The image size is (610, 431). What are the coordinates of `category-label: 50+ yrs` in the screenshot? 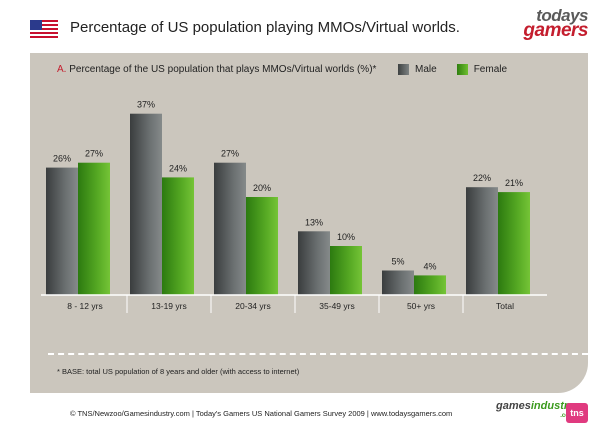 It's located at (421, 306).